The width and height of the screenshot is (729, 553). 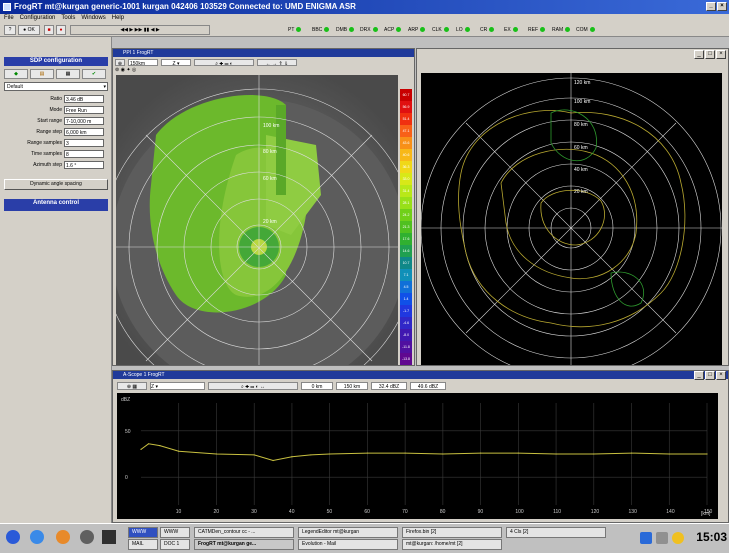 What do you see at coordinates (29, 30) in the screenshot?
I see `connect-button: ● OK` at bounding box center [29, 30].